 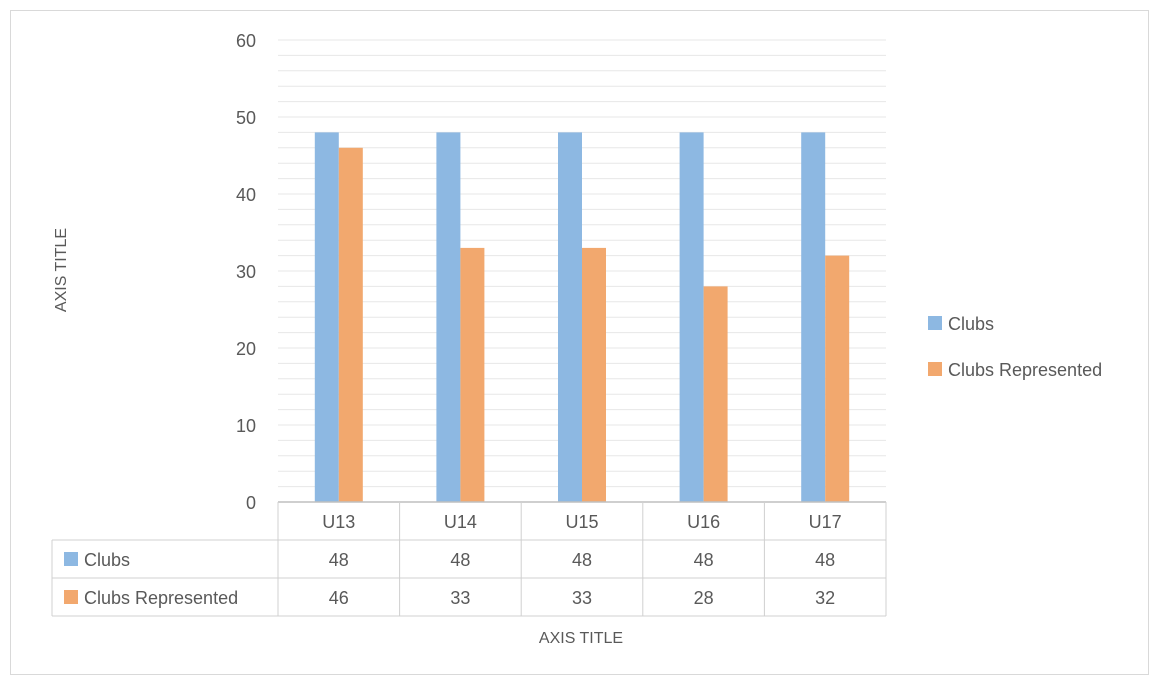 I want to click on data-label: 28, so click(x=704, y=598).